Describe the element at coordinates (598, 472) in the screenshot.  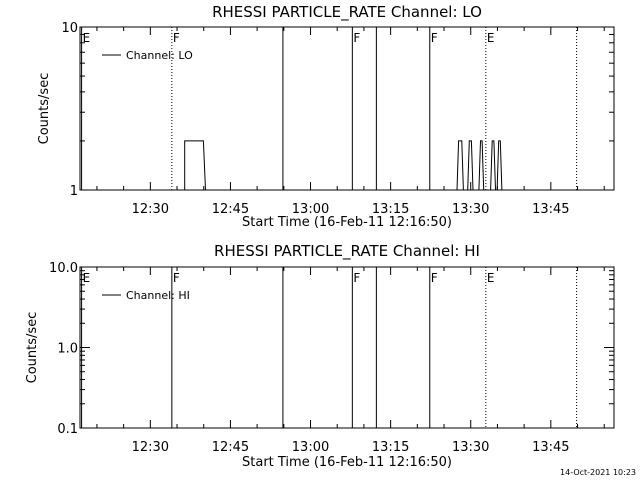
I see `footer-timestamp: 14-Oct-2021 10:23` at that location.